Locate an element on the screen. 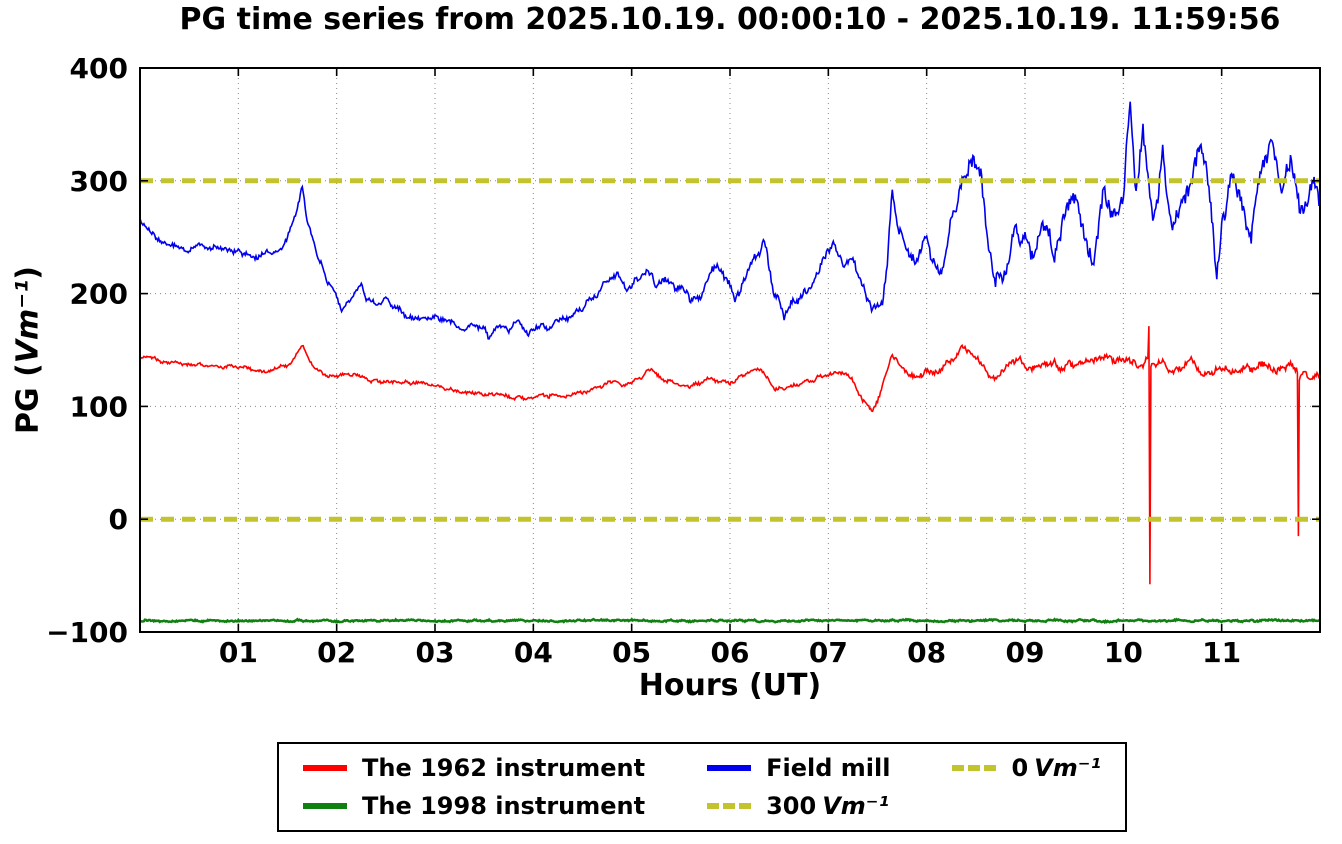 Image resolution: width=1342 pixels, height=844 pixels. legend-item-1998-instrument: The 1998 instrument is located at coordinates (474, 806).